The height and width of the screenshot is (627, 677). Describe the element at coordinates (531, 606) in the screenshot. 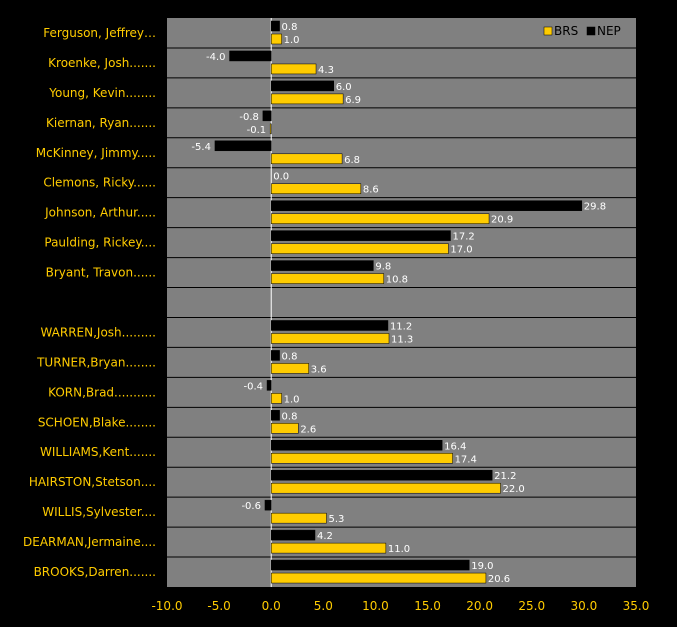

I see `x-tick-label: 25.0` at that location.